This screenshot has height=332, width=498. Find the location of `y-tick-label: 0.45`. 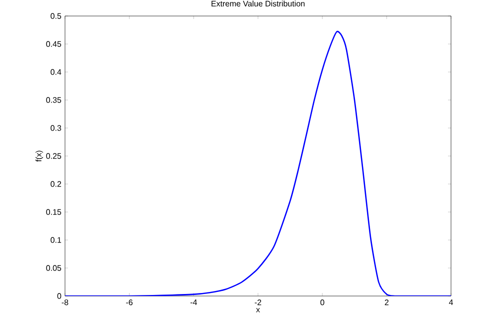

y-tick-label: 0.45 is located at coordinates (54, 44).